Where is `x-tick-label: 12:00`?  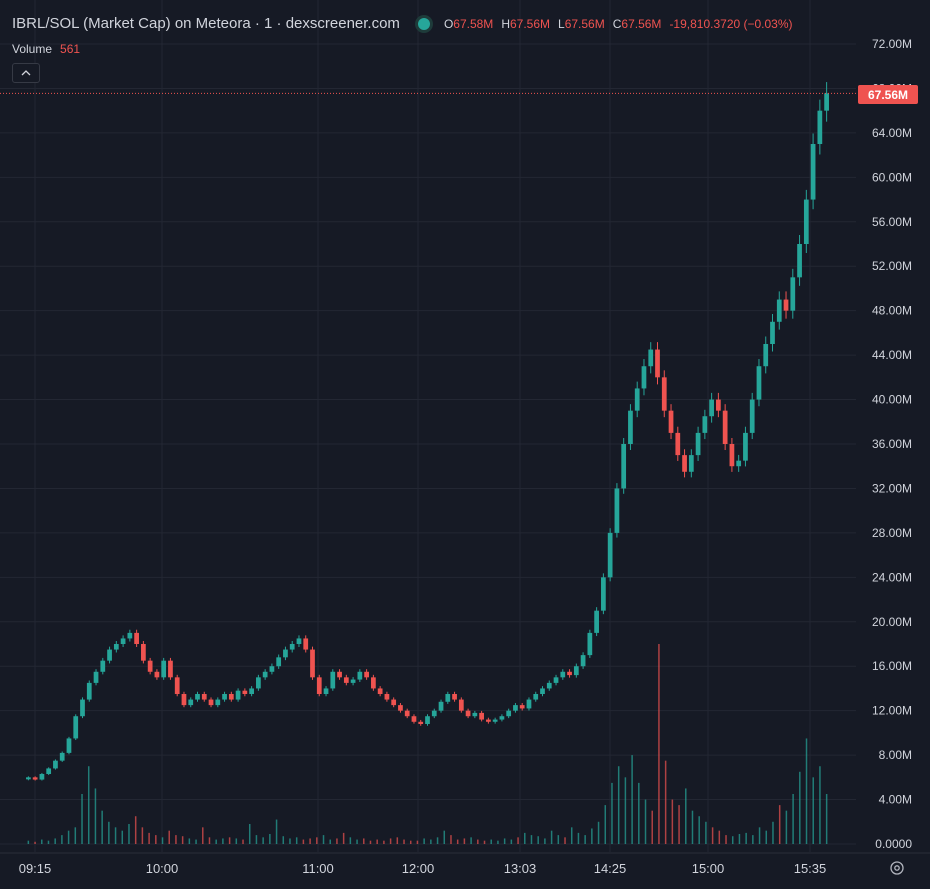
x-tick-label: 12:00 is located at coordinates (418, 868).